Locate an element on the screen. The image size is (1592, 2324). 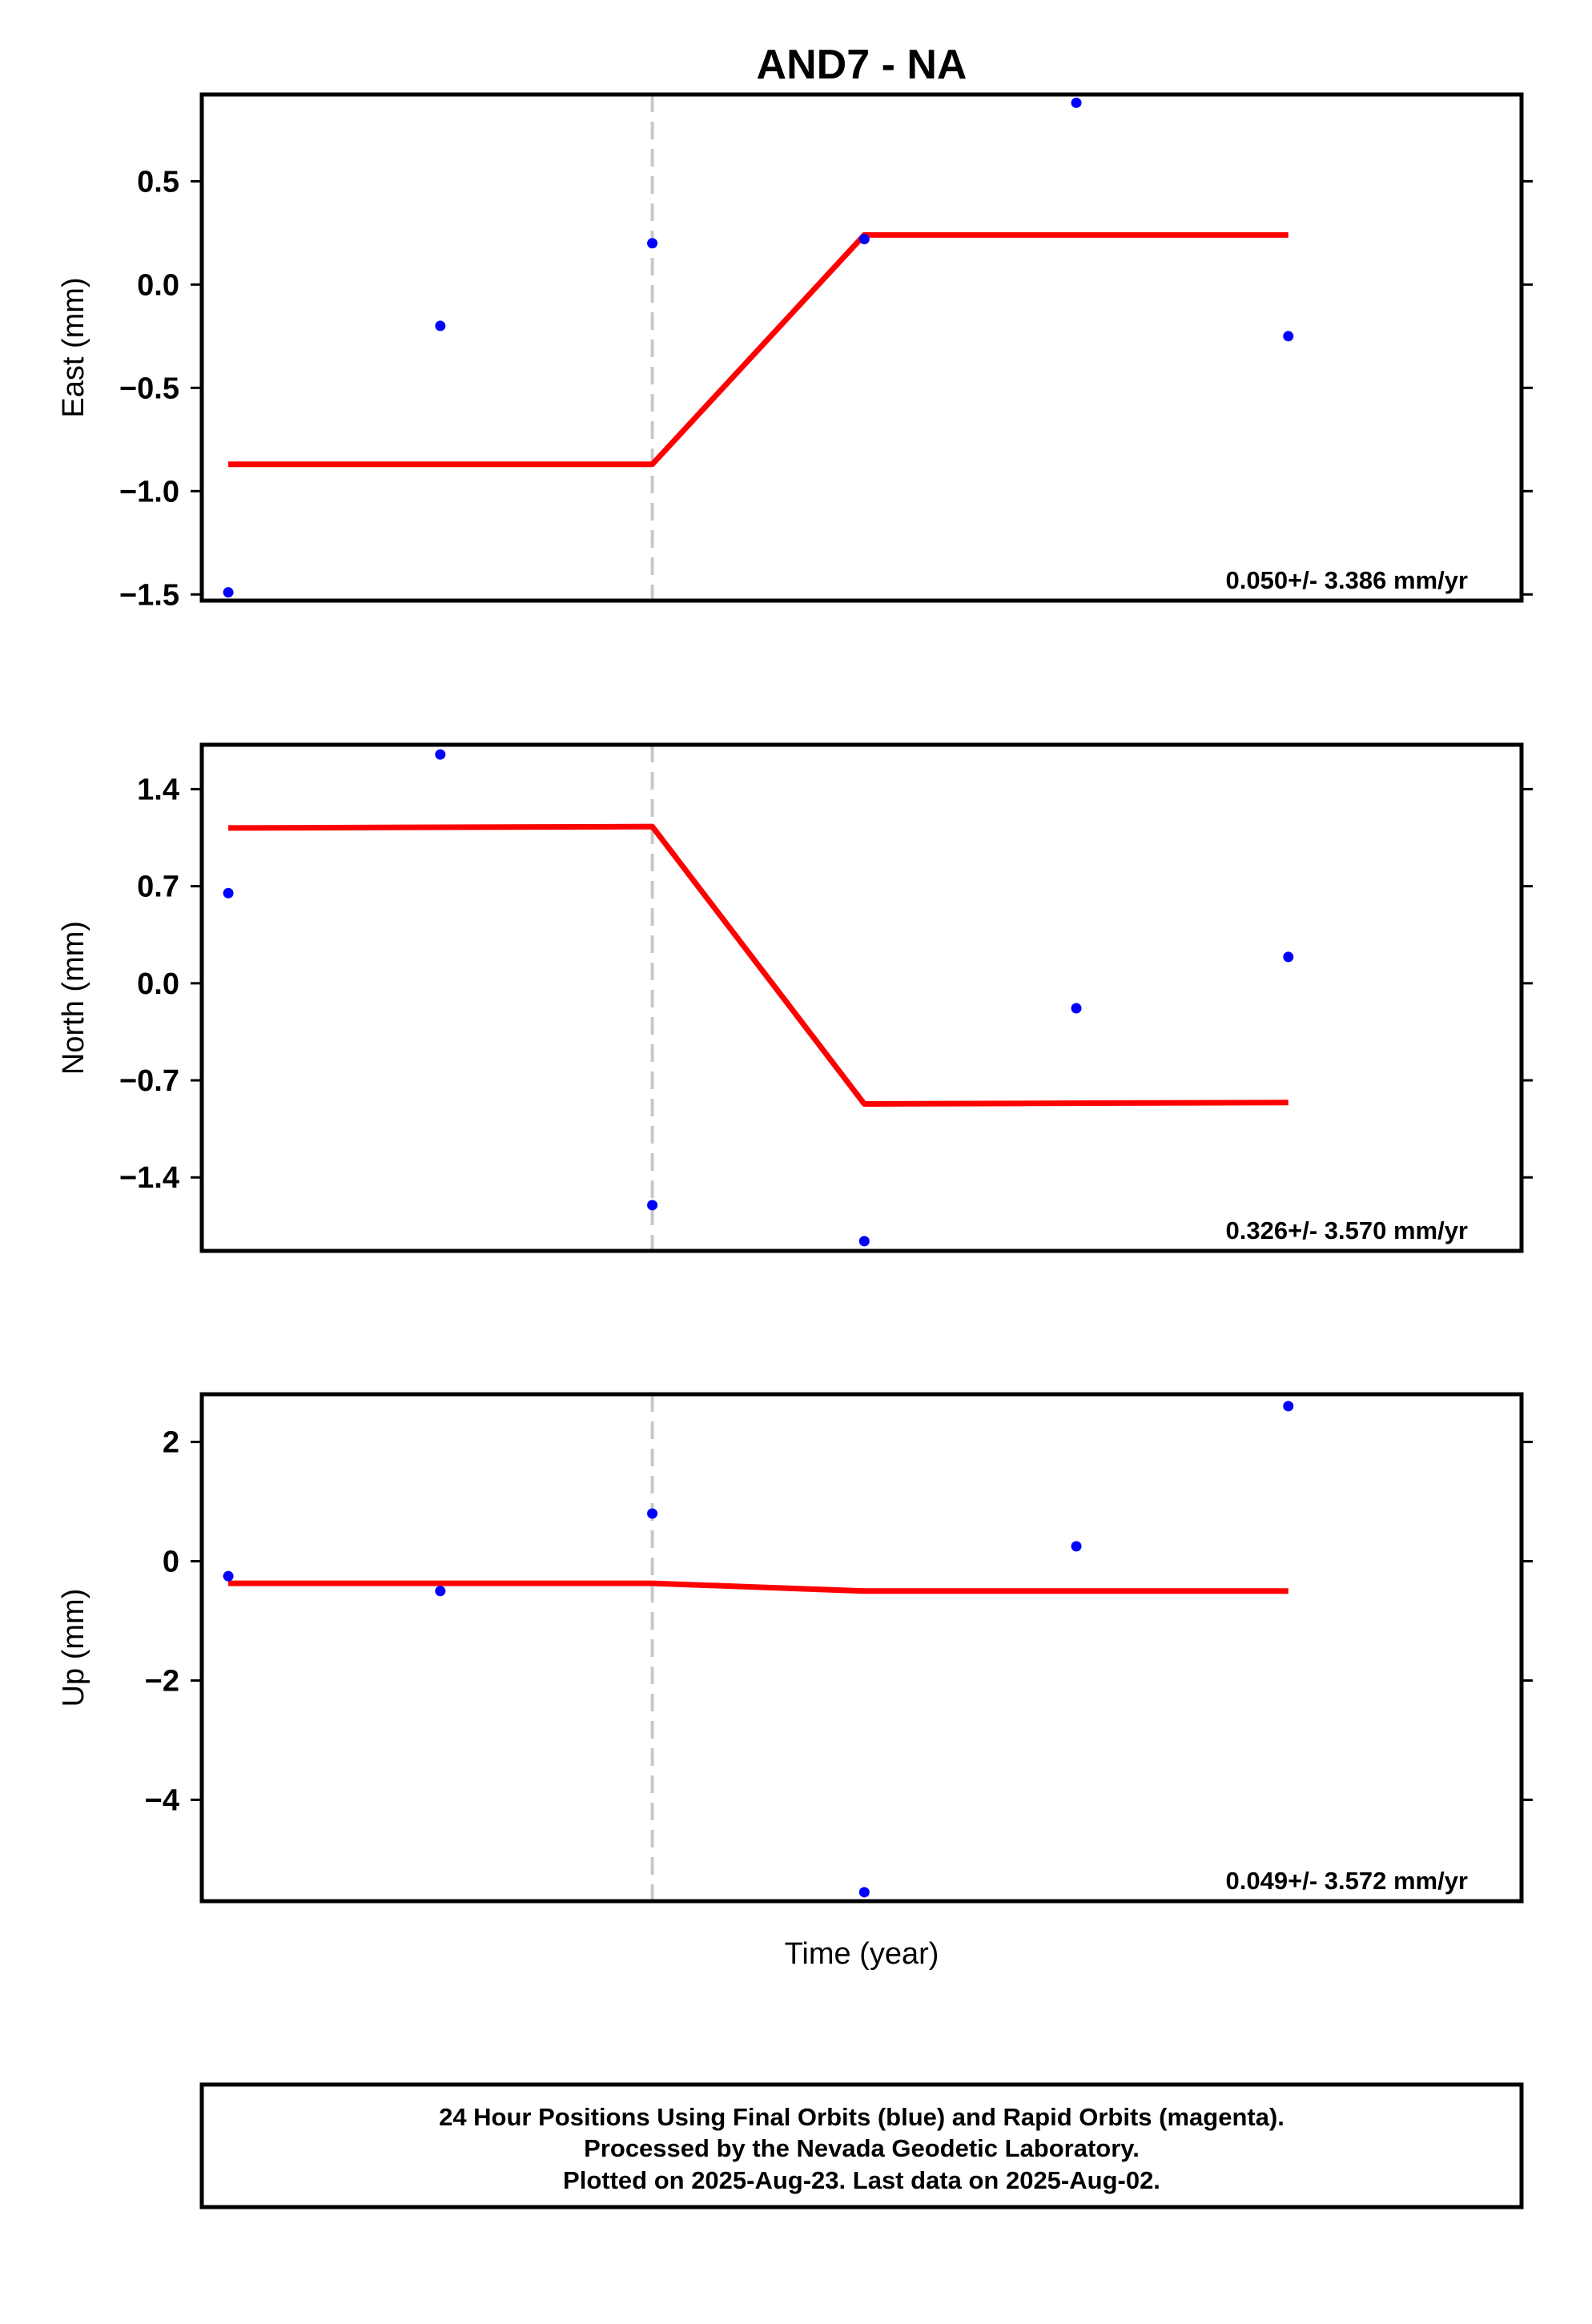
y-tick-label: −0.5 is located at coordinates (149, 388).